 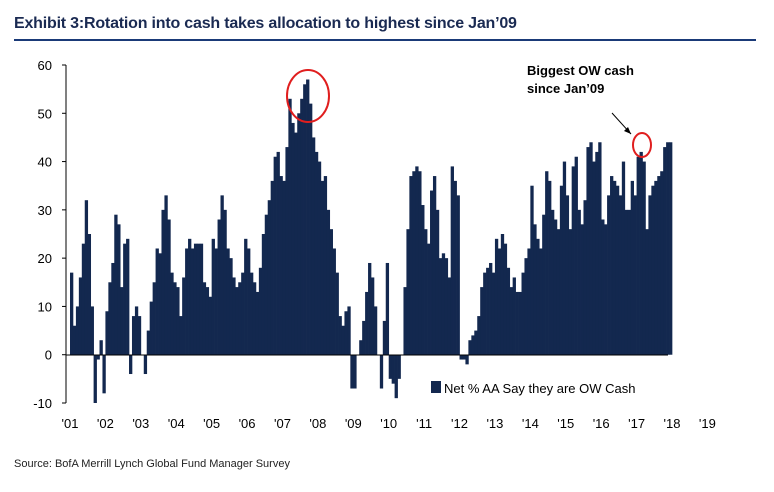 What do you see at coordinates (436, 387) in the screenshot?
I see `legend-swatch` at bounding box center [436, 387].